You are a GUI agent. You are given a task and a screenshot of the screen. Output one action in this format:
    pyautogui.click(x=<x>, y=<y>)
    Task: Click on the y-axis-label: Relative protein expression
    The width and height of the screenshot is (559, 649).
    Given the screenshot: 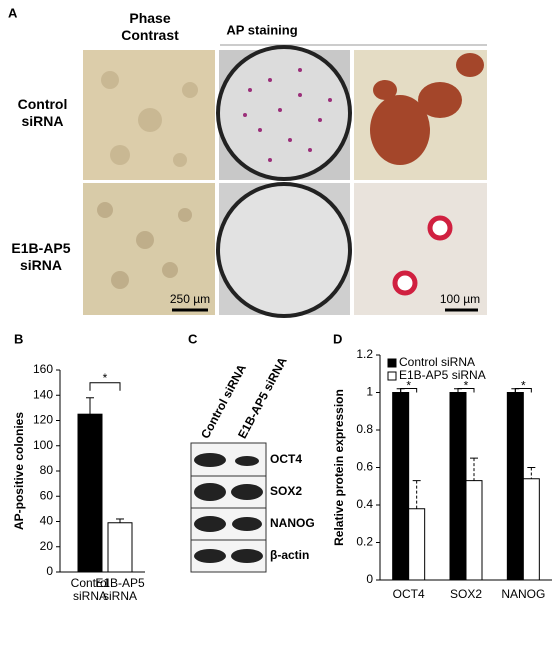 What is the action you would take?
    pyautogui.click(x=339, y=467)
    